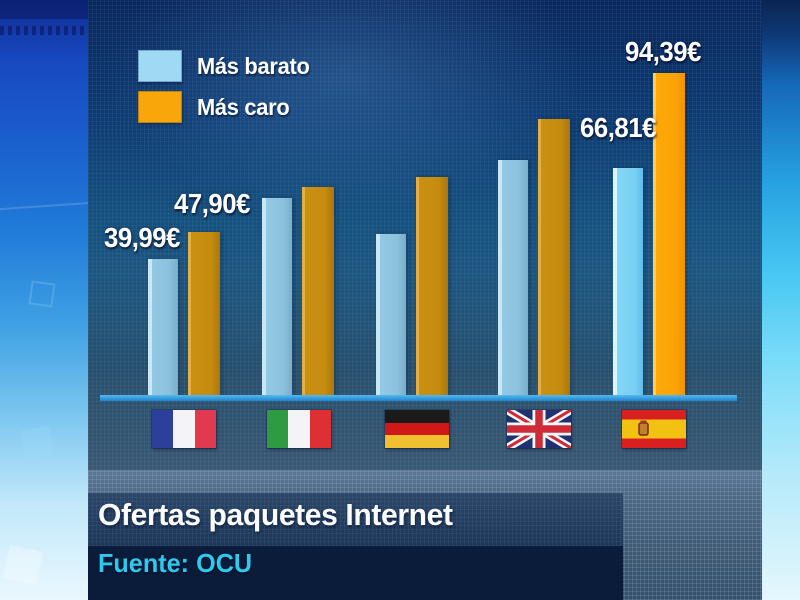 The height and width of the screenshot is (600, 800). What do you see at coordinates (48, 206) in the screenshot?
I see `backdrop-line-decoration` at bounding box center [48, 206].